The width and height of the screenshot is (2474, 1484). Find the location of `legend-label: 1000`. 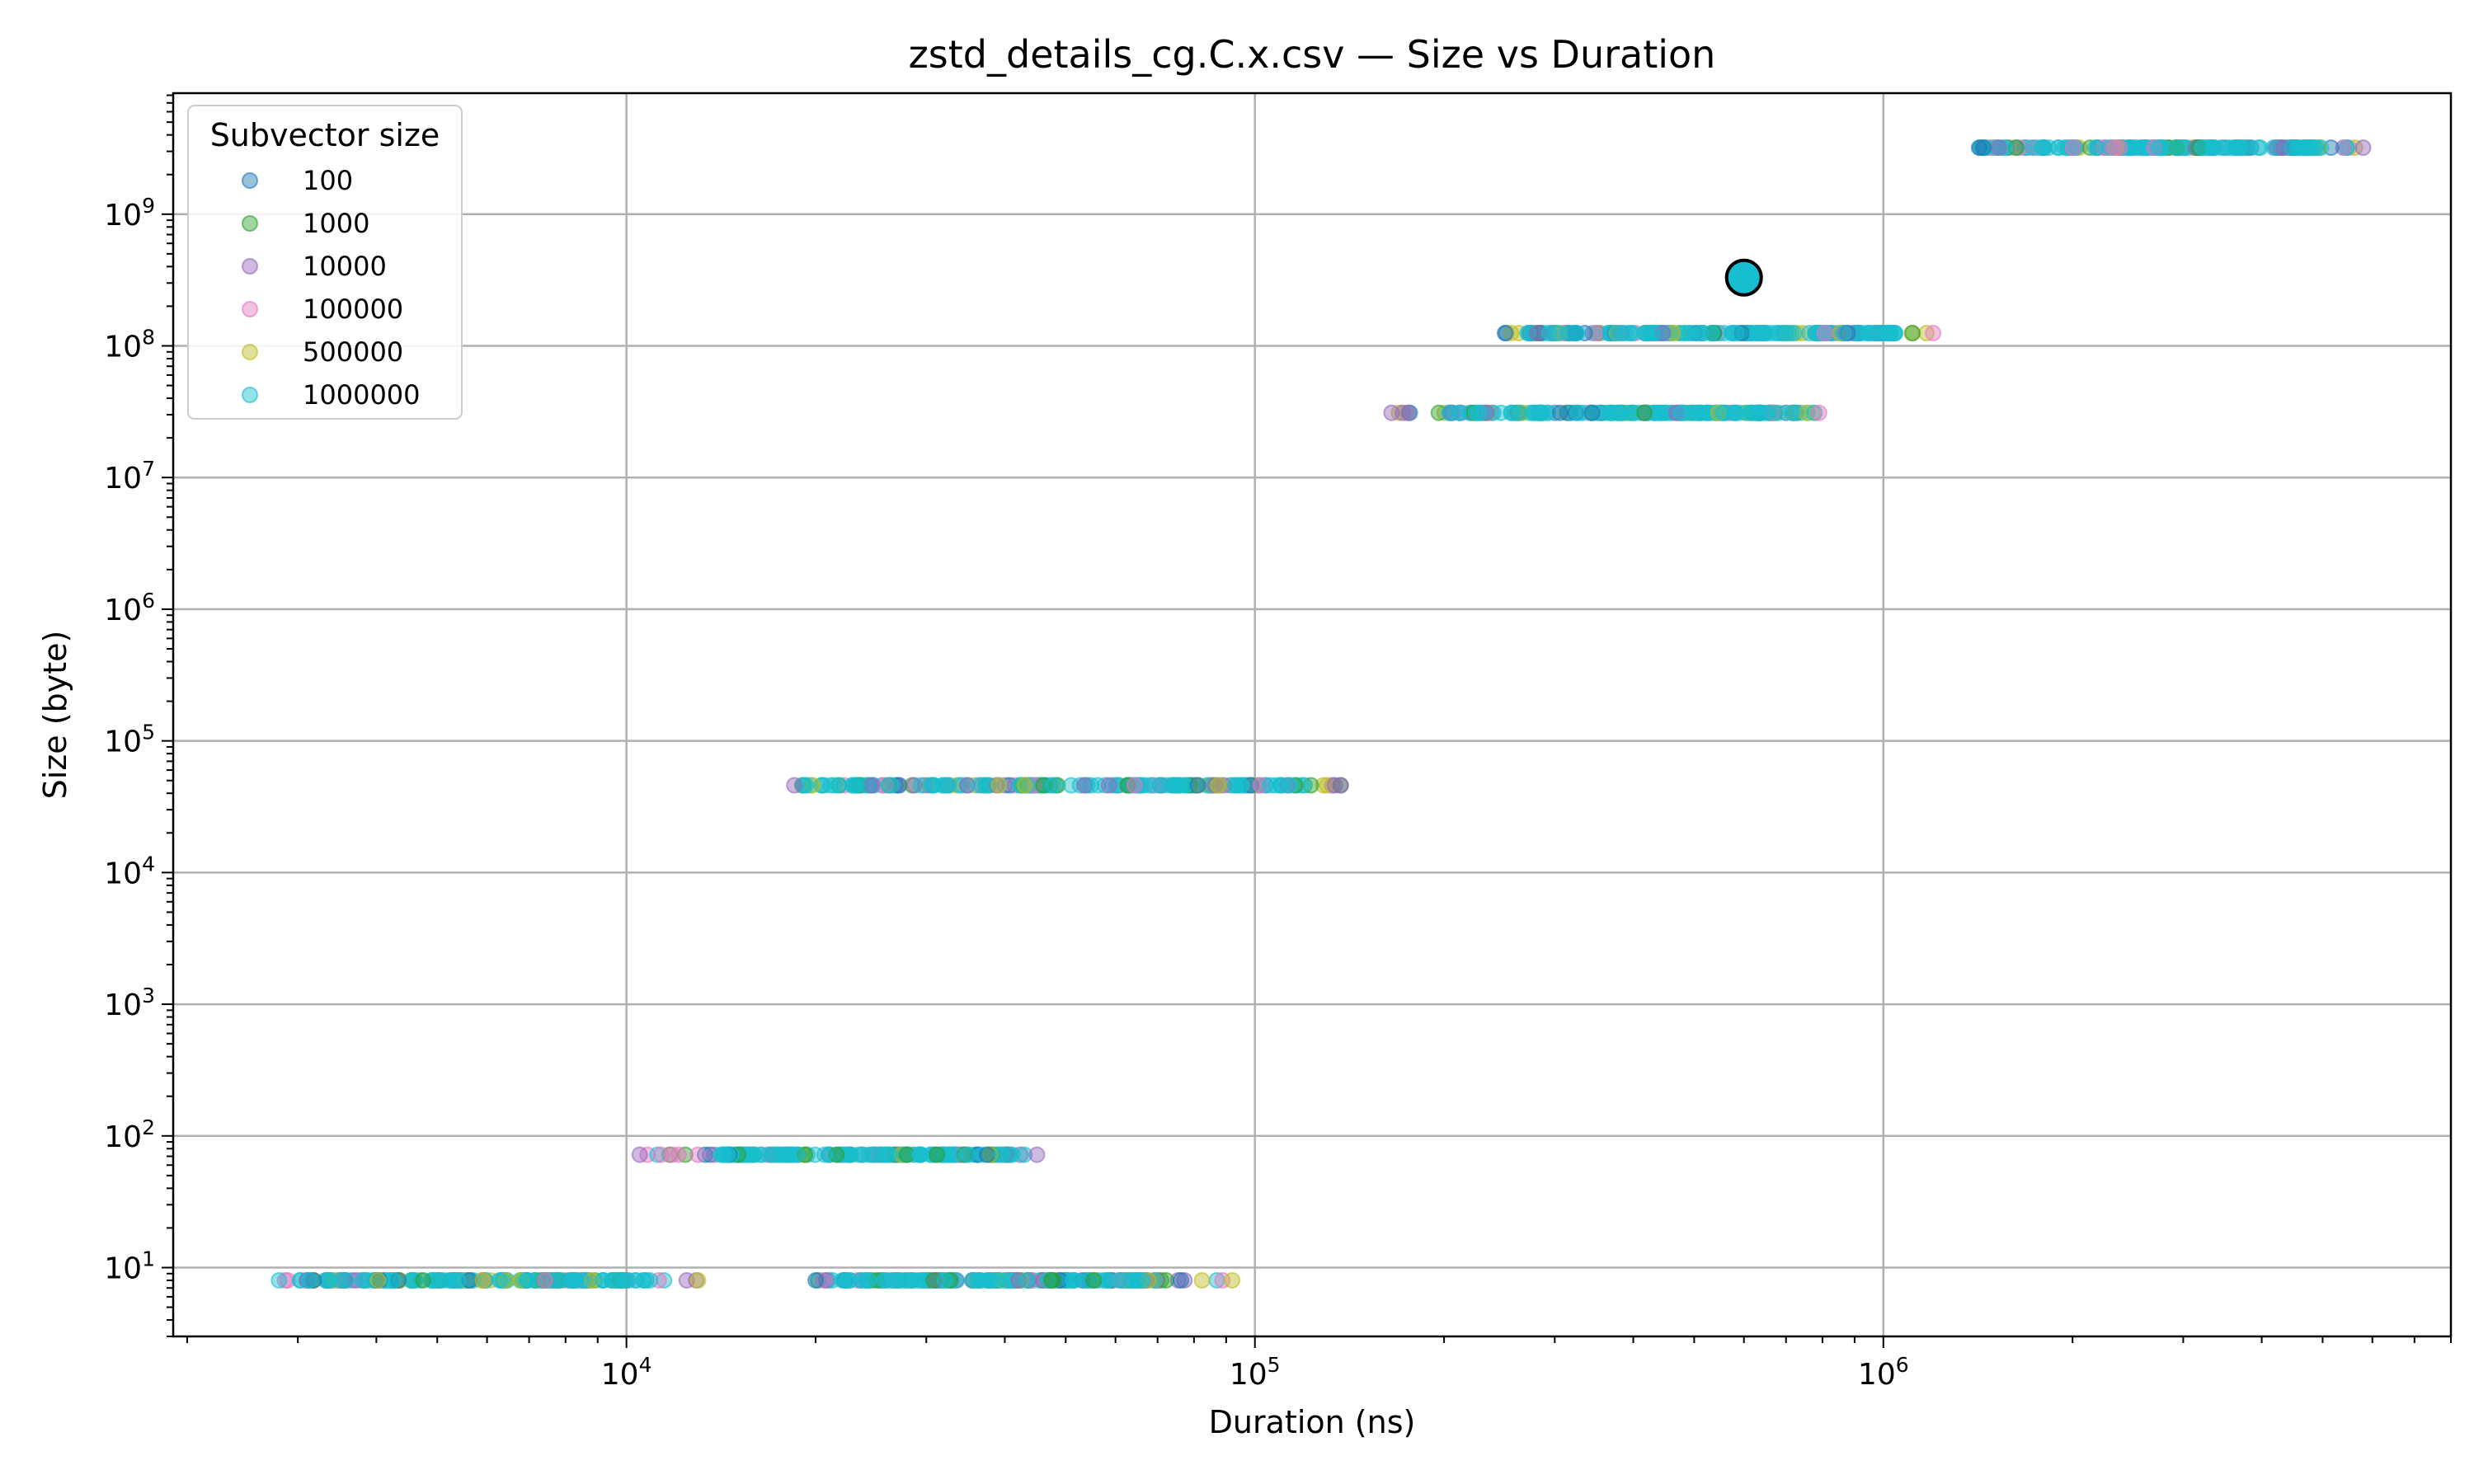

legend-label: 1000 is located at coordinates (336, 223).